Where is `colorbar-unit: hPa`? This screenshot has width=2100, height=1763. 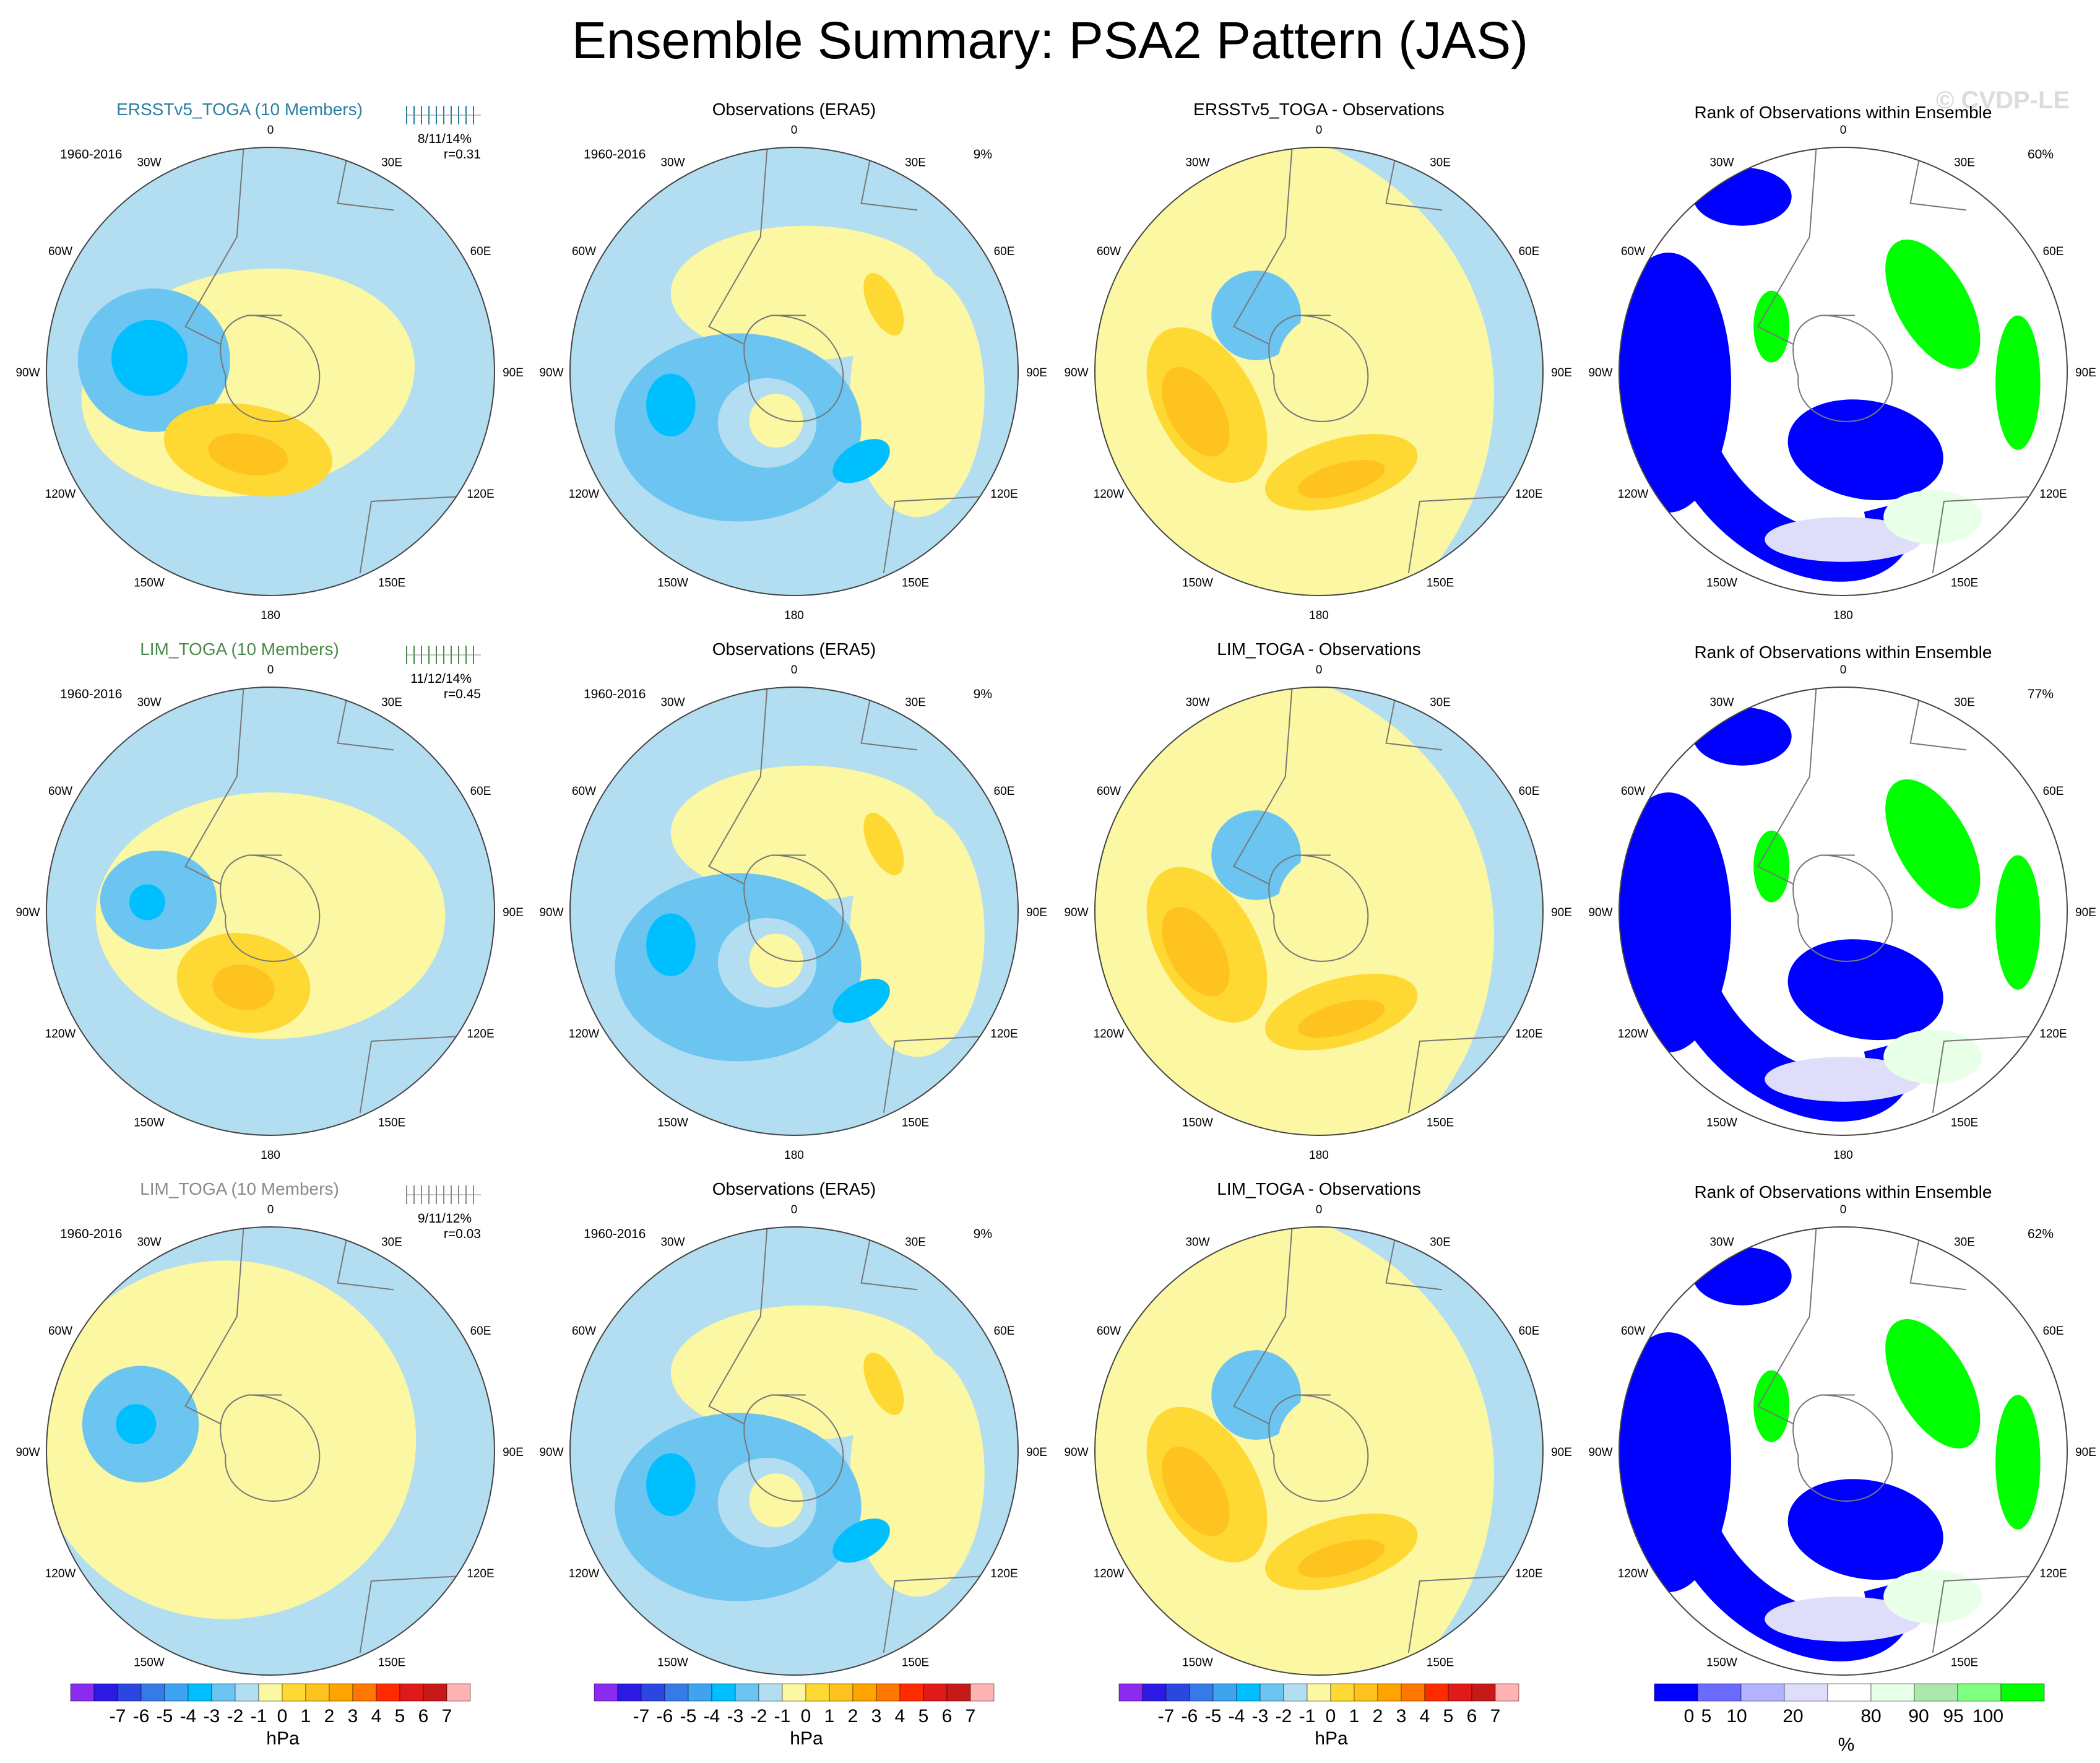 colorbar-unit: hPa is located at coordinates (1331, 1738).